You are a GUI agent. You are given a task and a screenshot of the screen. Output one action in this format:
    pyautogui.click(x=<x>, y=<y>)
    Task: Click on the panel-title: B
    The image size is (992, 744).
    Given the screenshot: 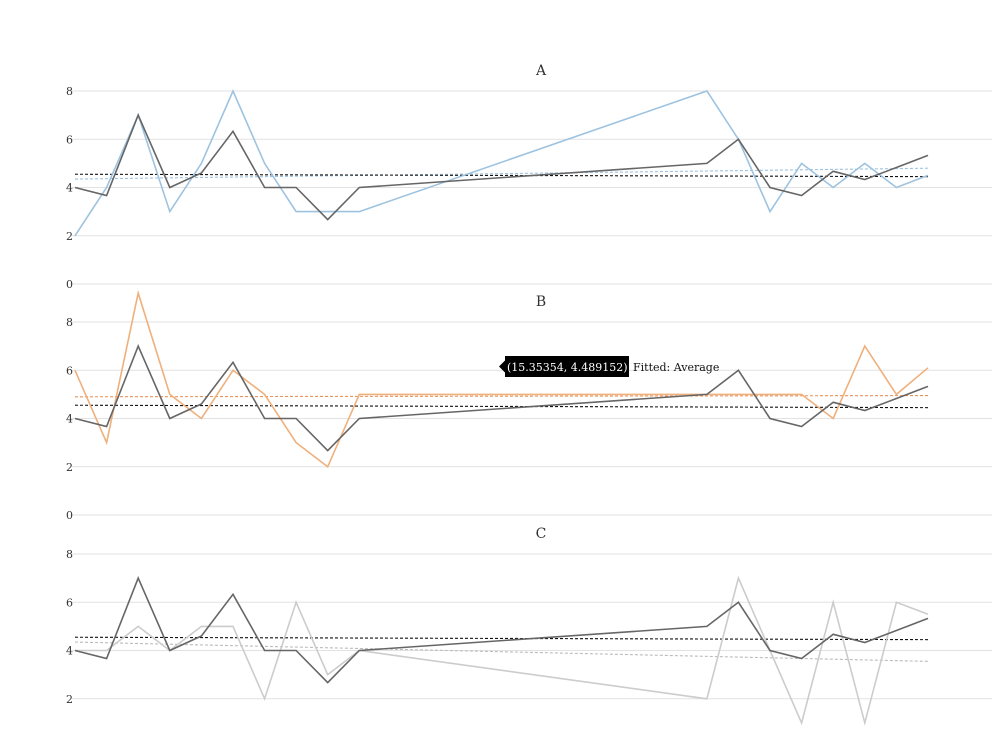 What is the action you would take?
    pyautogui.click(x=541, y=302)
    